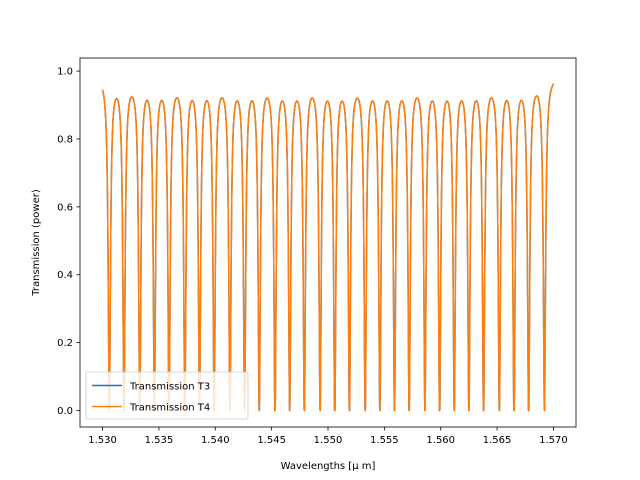 The height and width of the screenshot is (480, 640). Describe the element at coordinates (497, 440) in the screenshot. I see `x-tick-label: 1.565` at that location.